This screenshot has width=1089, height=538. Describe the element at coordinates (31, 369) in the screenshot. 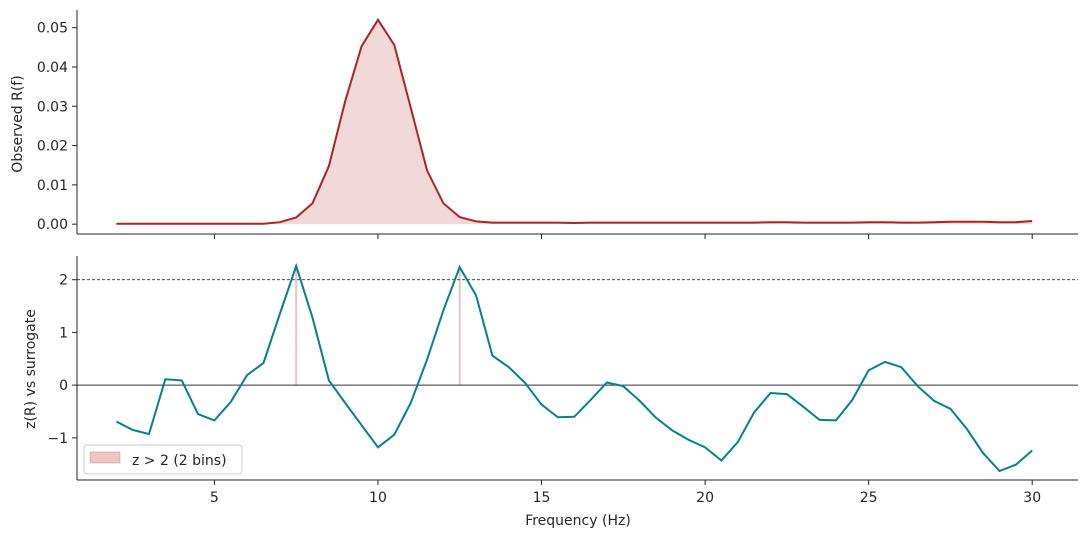

I see `bottom-y-axis-label: z(R) vs surrogate` at that location.